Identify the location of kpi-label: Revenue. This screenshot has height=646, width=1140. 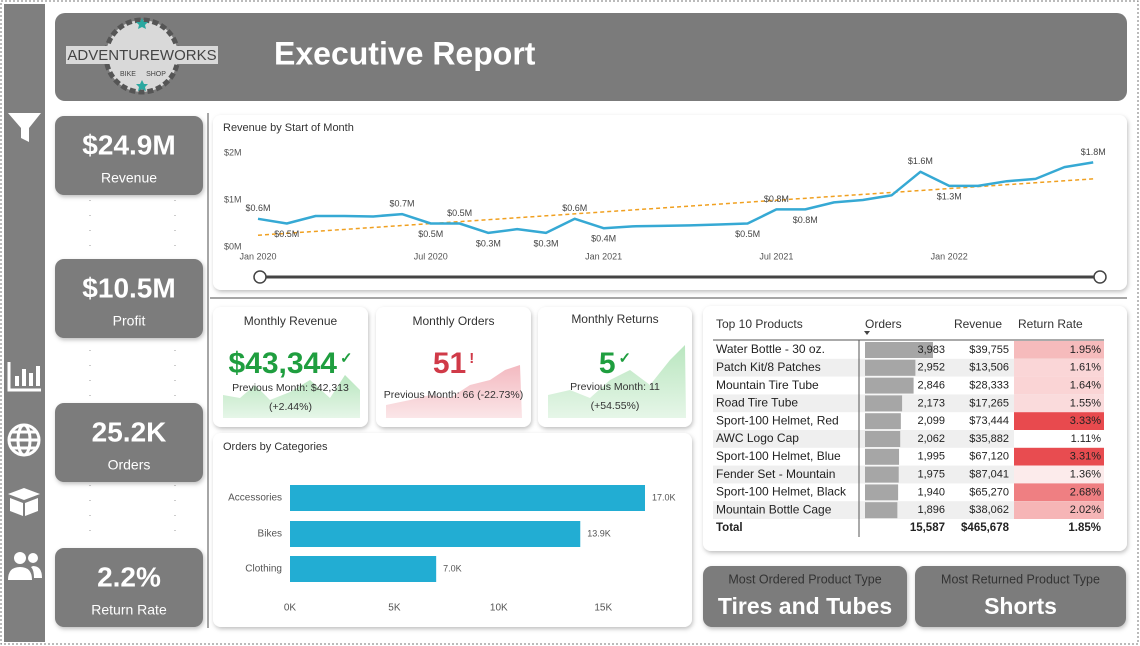
(129, 178).